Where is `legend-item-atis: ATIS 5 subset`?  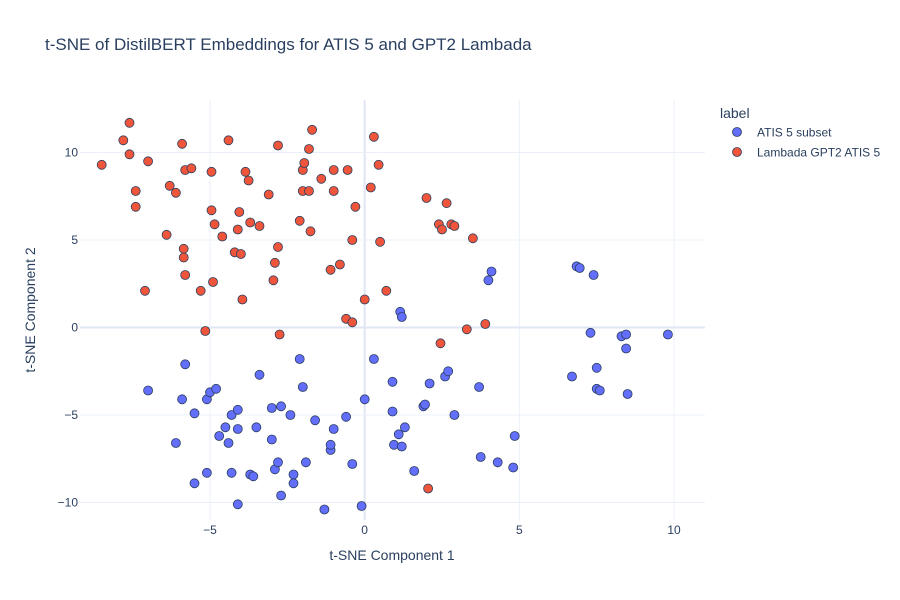
legend-item-atis: ATIS 5 subset is located at coordinates (782, 133).